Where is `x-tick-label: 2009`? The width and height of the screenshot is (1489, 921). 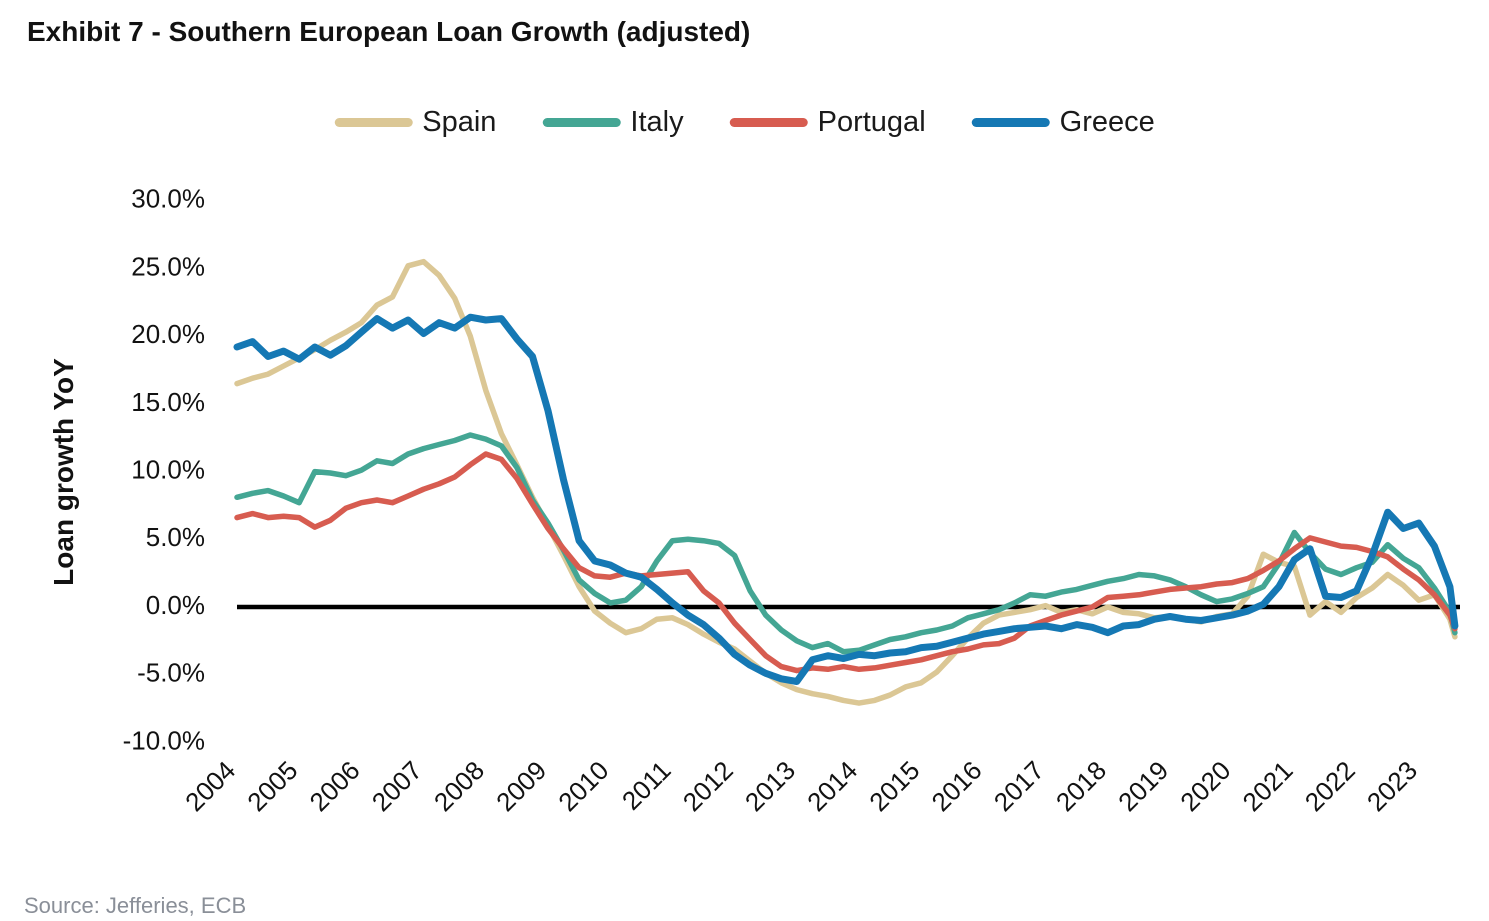
x-tick-label: 2009 is located at coordinates (521, 786).